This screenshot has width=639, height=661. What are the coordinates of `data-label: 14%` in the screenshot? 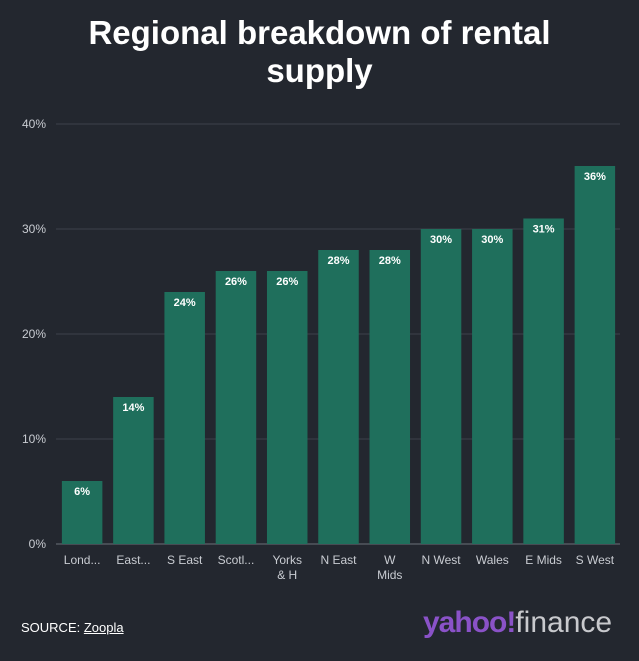 It's located at (133, 408).